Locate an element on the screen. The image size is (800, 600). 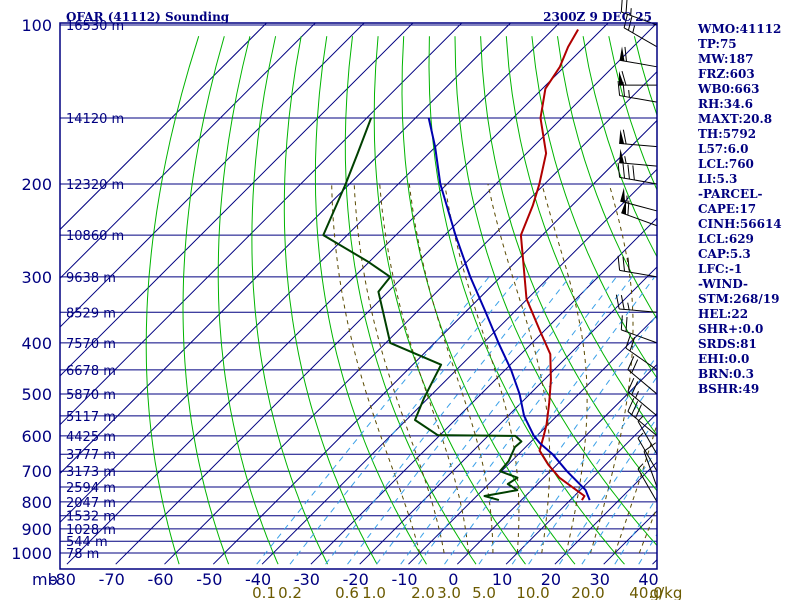
stat-line: CINH:56614 is located at coordinates (740, 224).